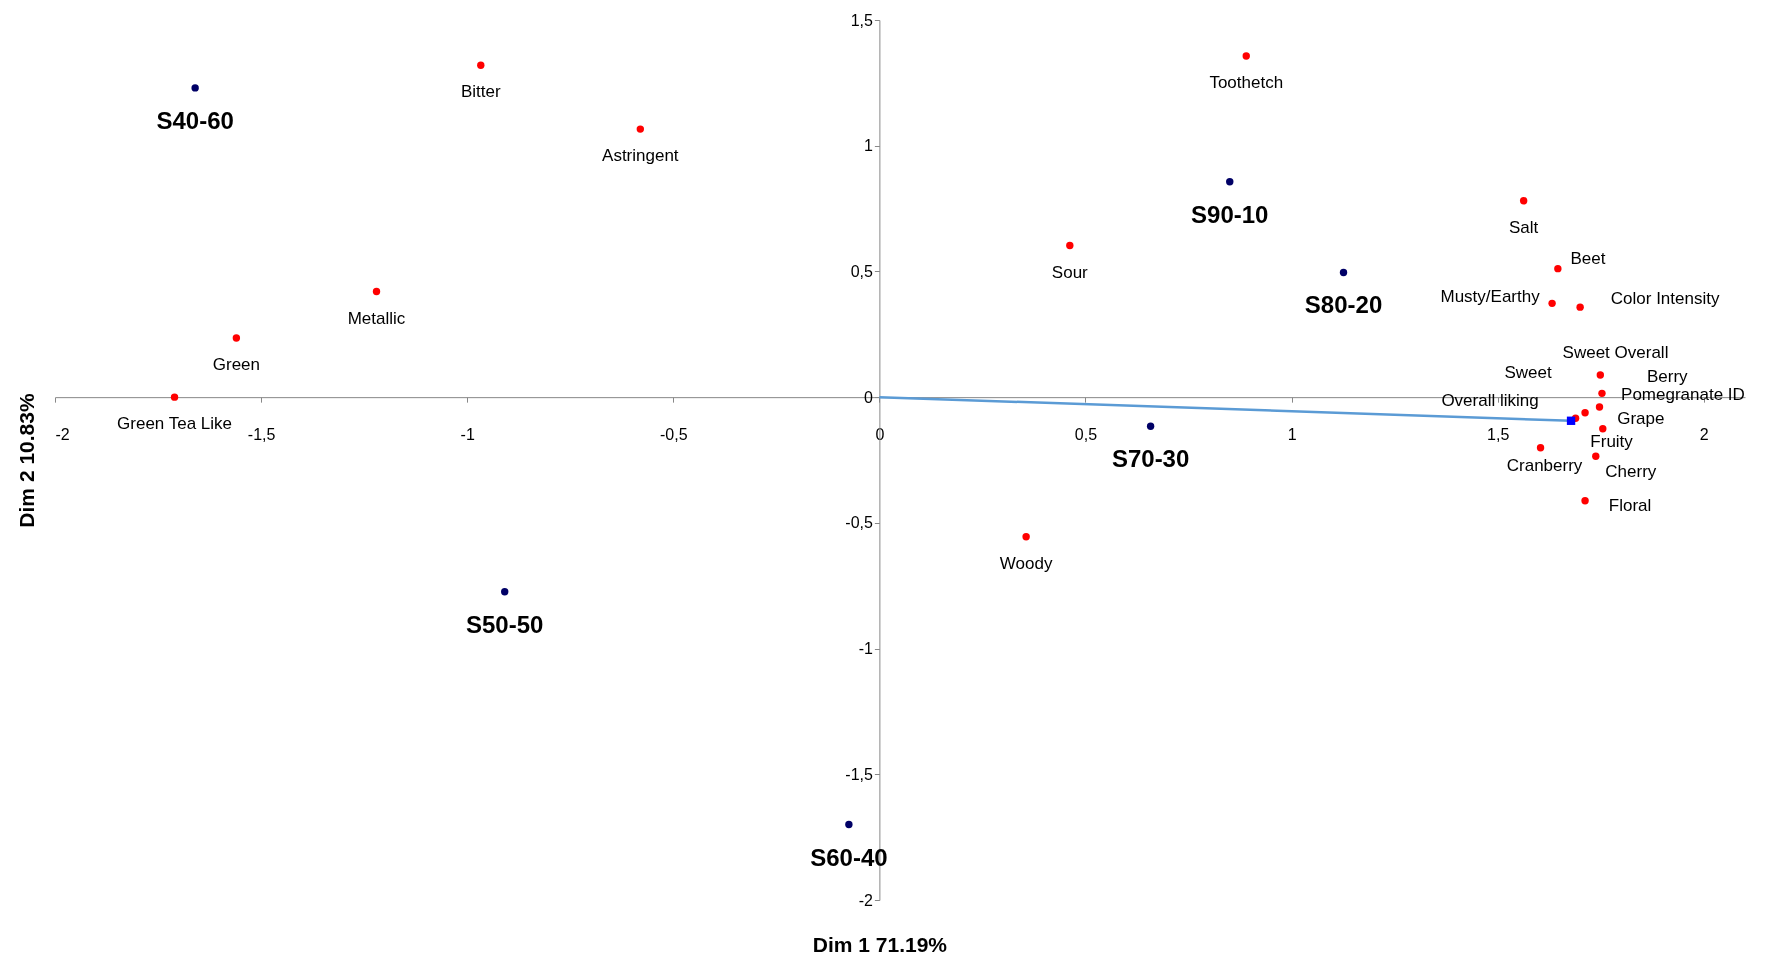  Describe the element at coordinates (1704, 434) in the screenshot. I see `x-tick-label: 2` at that location.